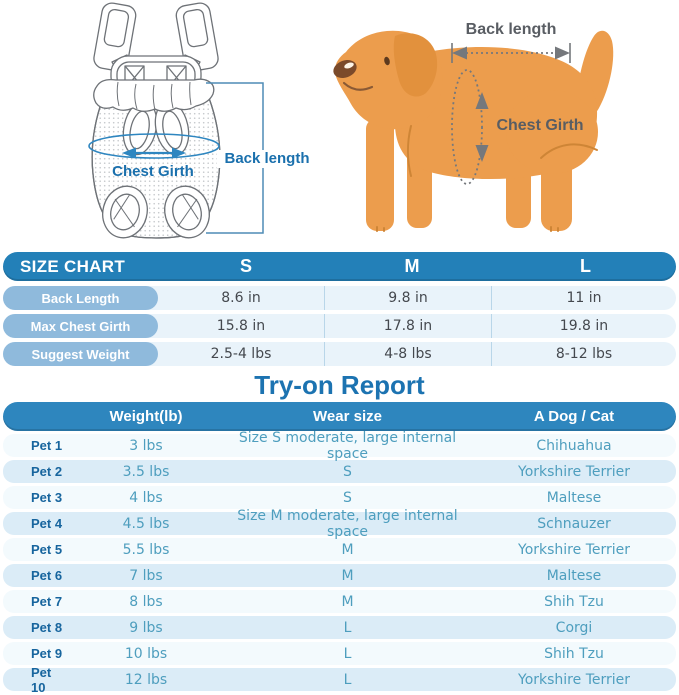 This screenshot has height=695, width=679. What do you see at coordinates (80, 298) in the screenshot?
I see `row-label-pill: Back Length` at bounding box center [80, 298].